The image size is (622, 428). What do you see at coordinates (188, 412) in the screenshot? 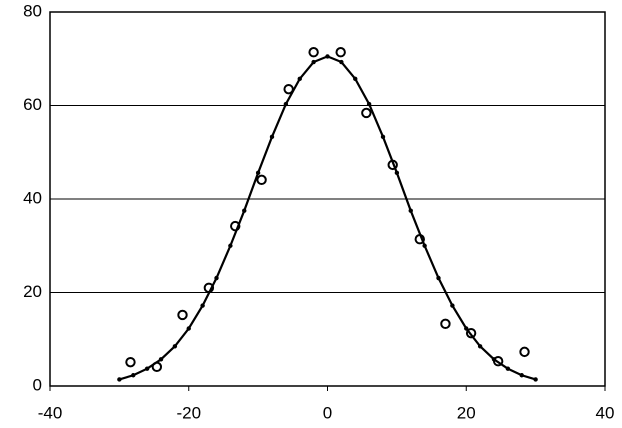
I see `x-tick-label: -20` at bounding box center [188, 412].